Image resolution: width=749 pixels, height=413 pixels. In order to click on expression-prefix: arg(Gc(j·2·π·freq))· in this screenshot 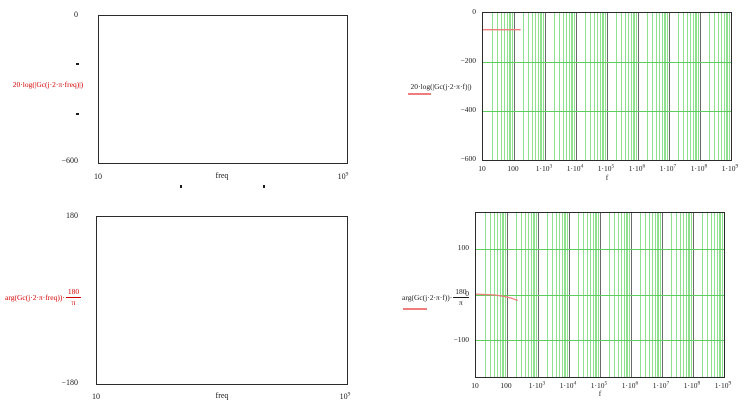, I will do `click(35, 297)`.